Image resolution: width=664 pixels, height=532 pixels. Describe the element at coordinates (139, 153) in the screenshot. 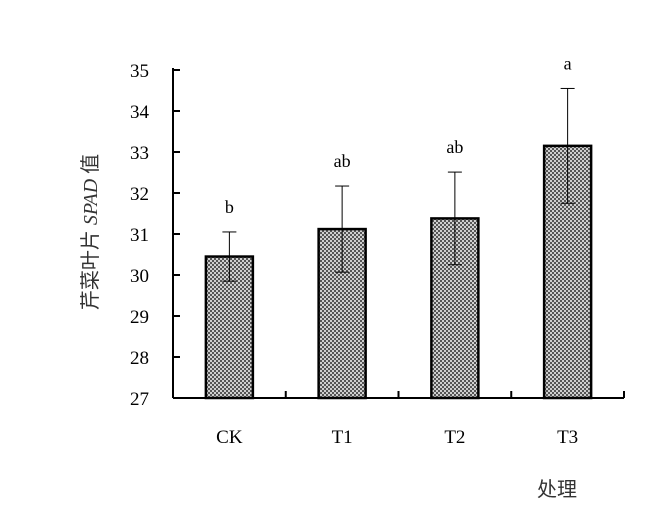

I see `y-tick-label-33: 33` at that location.